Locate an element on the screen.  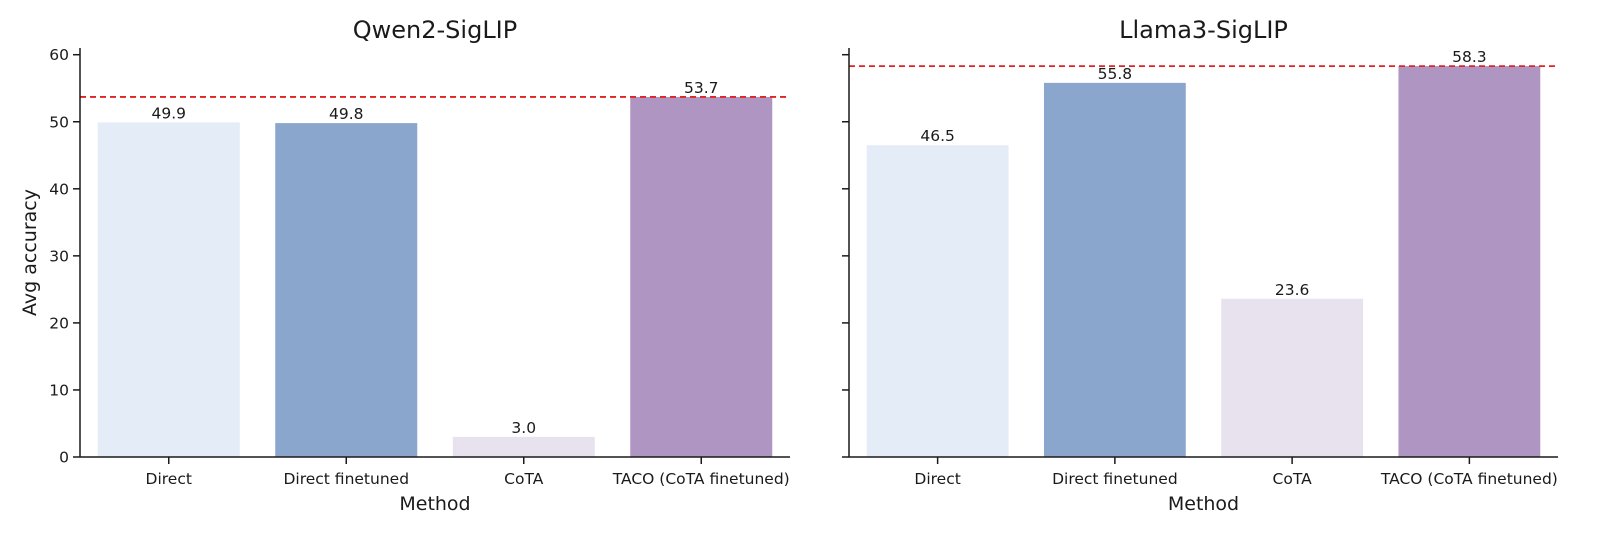
data-label-taco-cota-finetuned: 53.7 is located at coordinates (701, 88).